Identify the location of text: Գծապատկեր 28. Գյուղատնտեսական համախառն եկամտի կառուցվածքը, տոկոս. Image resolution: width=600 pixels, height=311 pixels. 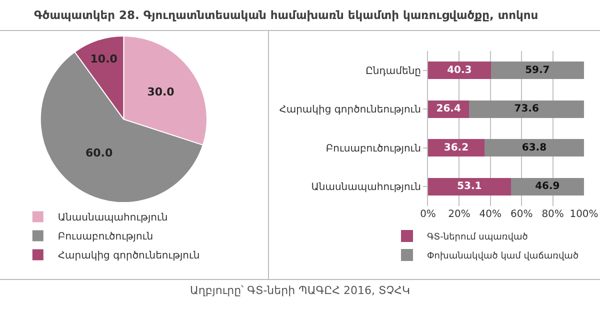
(300, 15).